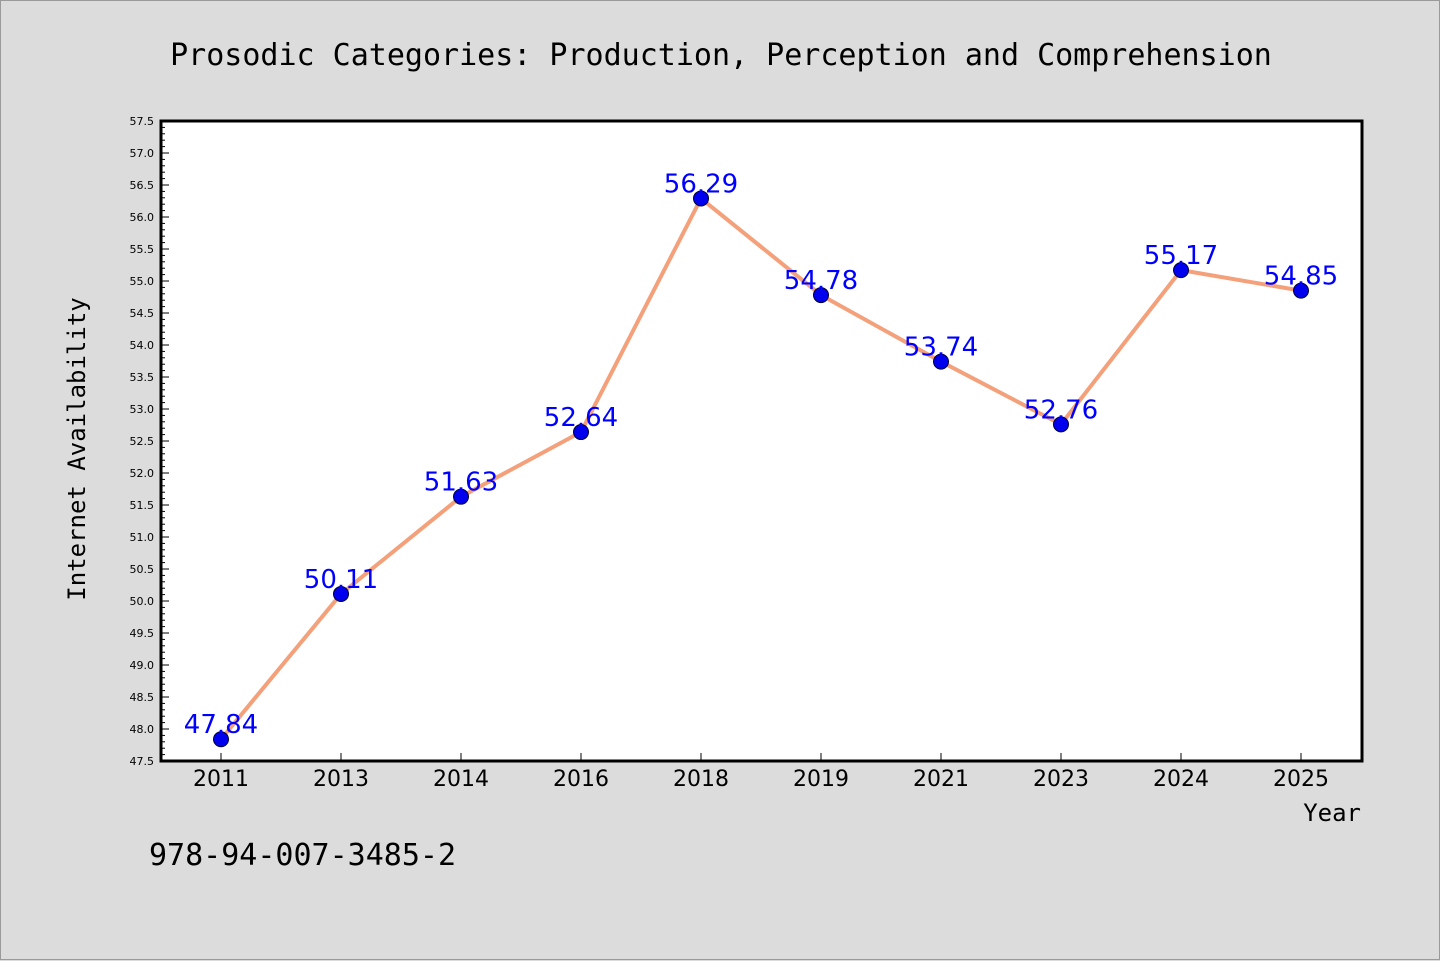 The width and height of the screenshot is (1440, 961). What do you see at coordinates (461, 779) in the screenshot?
I see `x-tick-label: 2014` at bounding box center [461, 779].